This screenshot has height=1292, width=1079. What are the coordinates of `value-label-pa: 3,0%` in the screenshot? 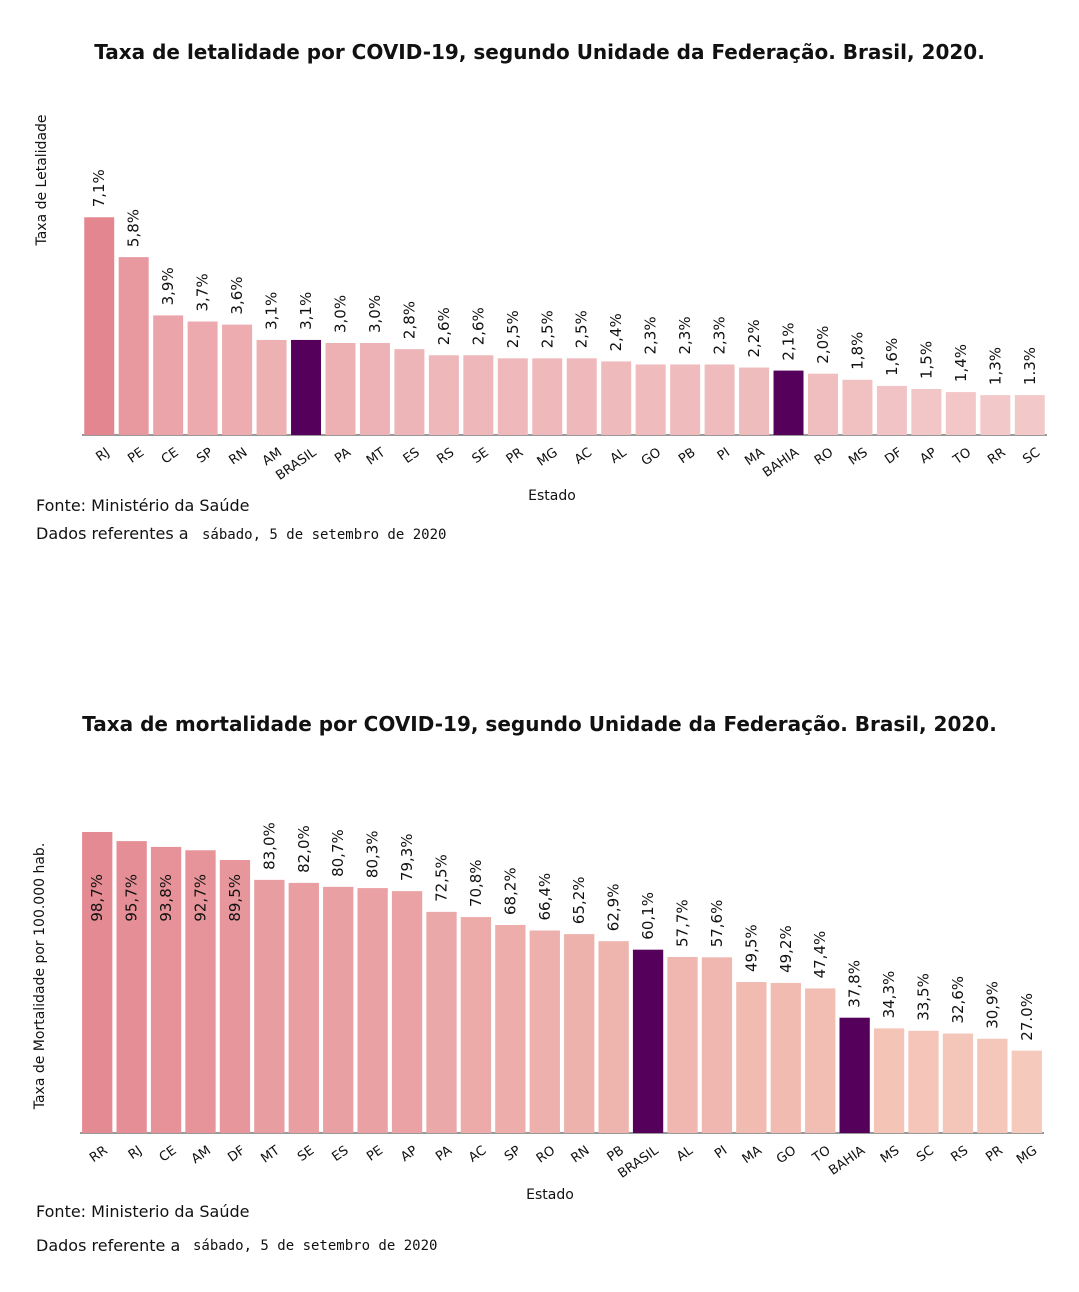 It's located at (341, 314).